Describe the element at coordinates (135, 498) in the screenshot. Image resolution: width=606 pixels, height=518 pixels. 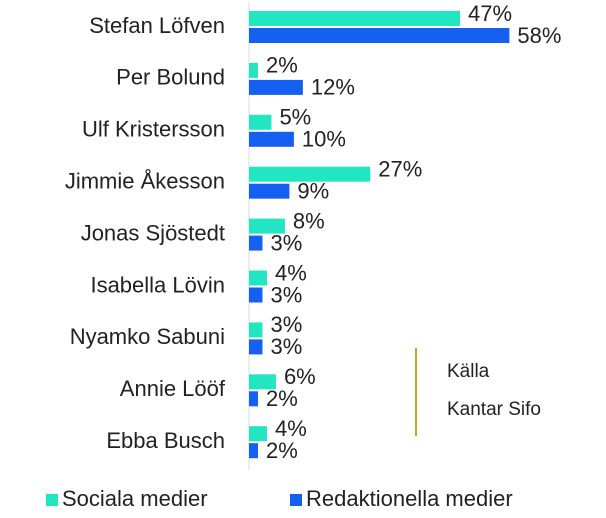
I see `legend-label: Sociala medier` at that location.